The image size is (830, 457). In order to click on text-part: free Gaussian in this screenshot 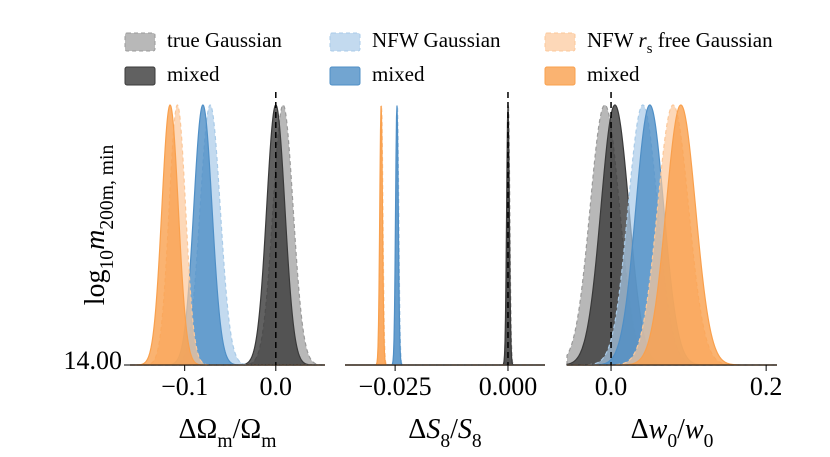, I will do `click(712, 40)`.